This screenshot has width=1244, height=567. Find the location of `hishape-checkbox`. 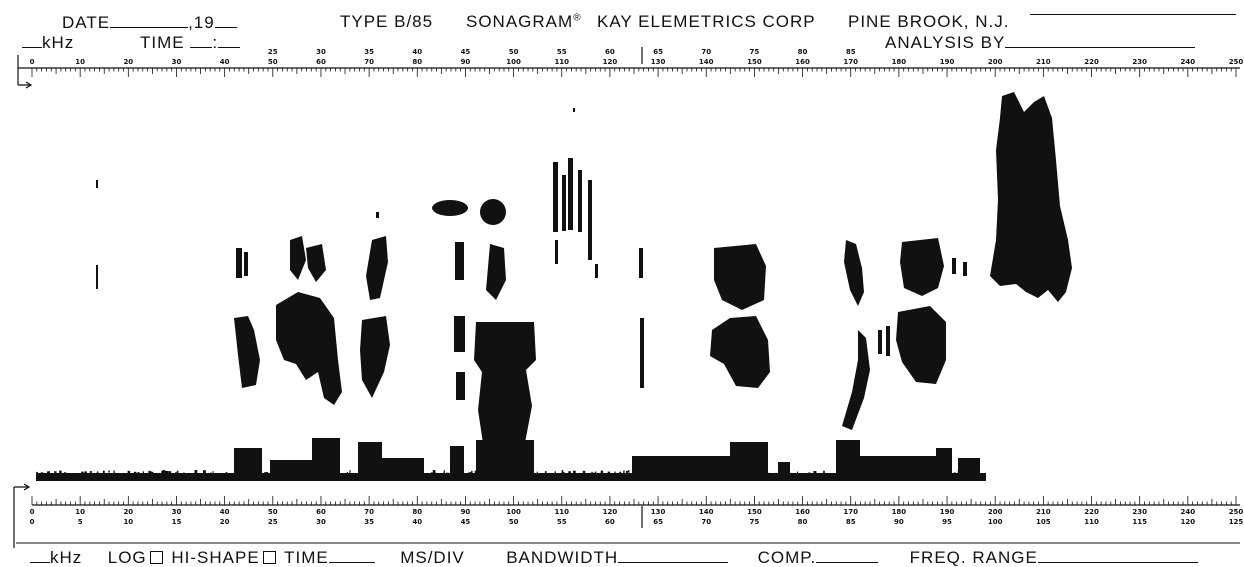

hishape-checkbox is located at coordinates (269, 557).